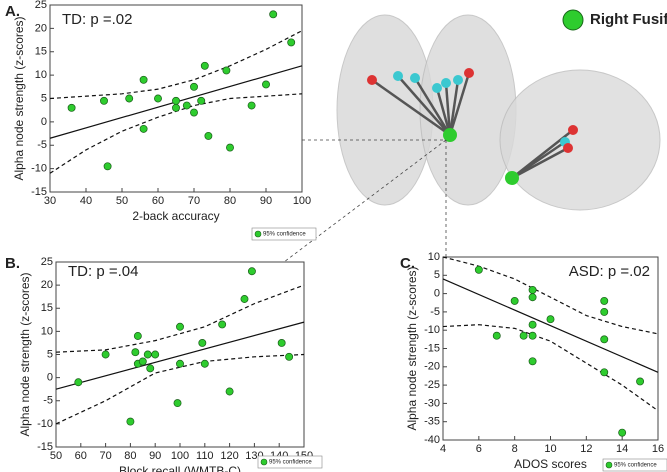 Image resolution: width=667 pixels, height=472 pixels. Describe the element at coordinates (12, 263) in the screenshot. I see `panel-label: B.` at that location.